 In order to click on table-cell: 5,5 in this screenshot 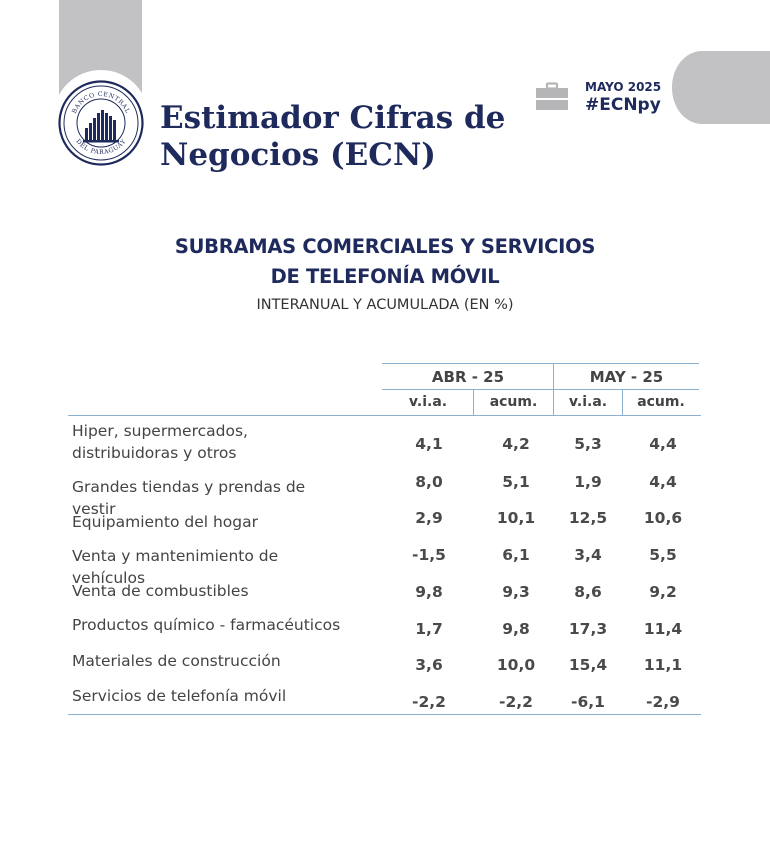, I will do `click(663, 555)`.